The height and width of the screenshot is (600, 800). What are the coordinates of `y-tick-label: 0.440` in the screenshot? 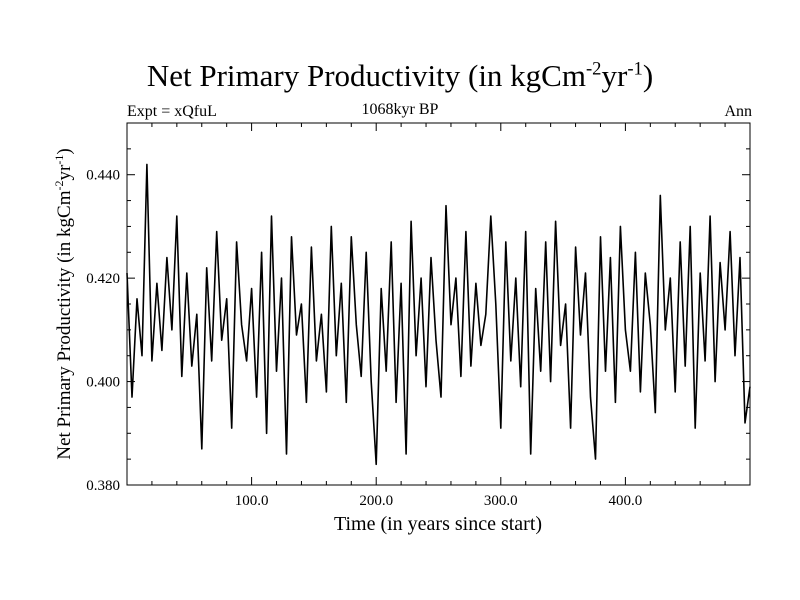 It's located at (103, 176).